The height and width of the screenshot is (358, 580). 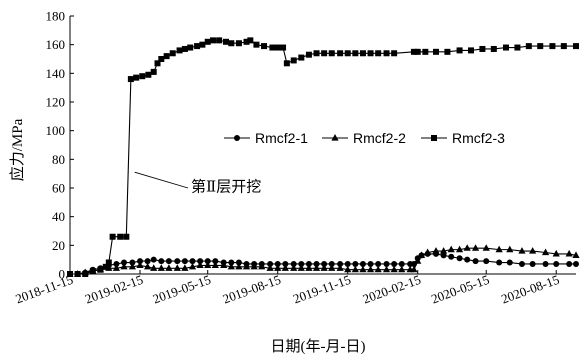 I want to click on y-tick-label: 0, so click(x=62, y=274).